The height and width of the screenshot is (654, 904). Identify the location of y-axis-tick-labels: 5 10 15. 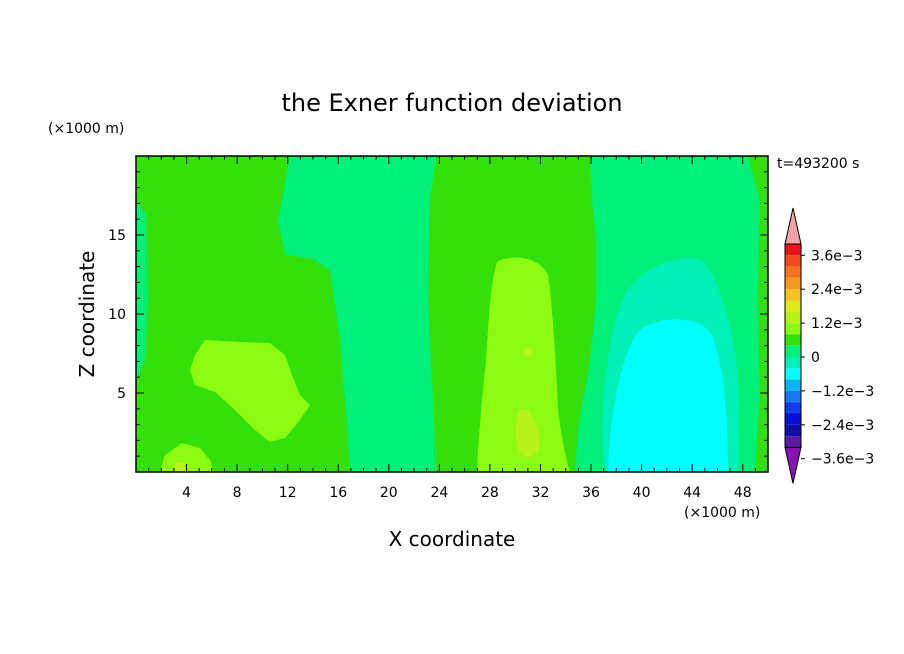
(117, 315).